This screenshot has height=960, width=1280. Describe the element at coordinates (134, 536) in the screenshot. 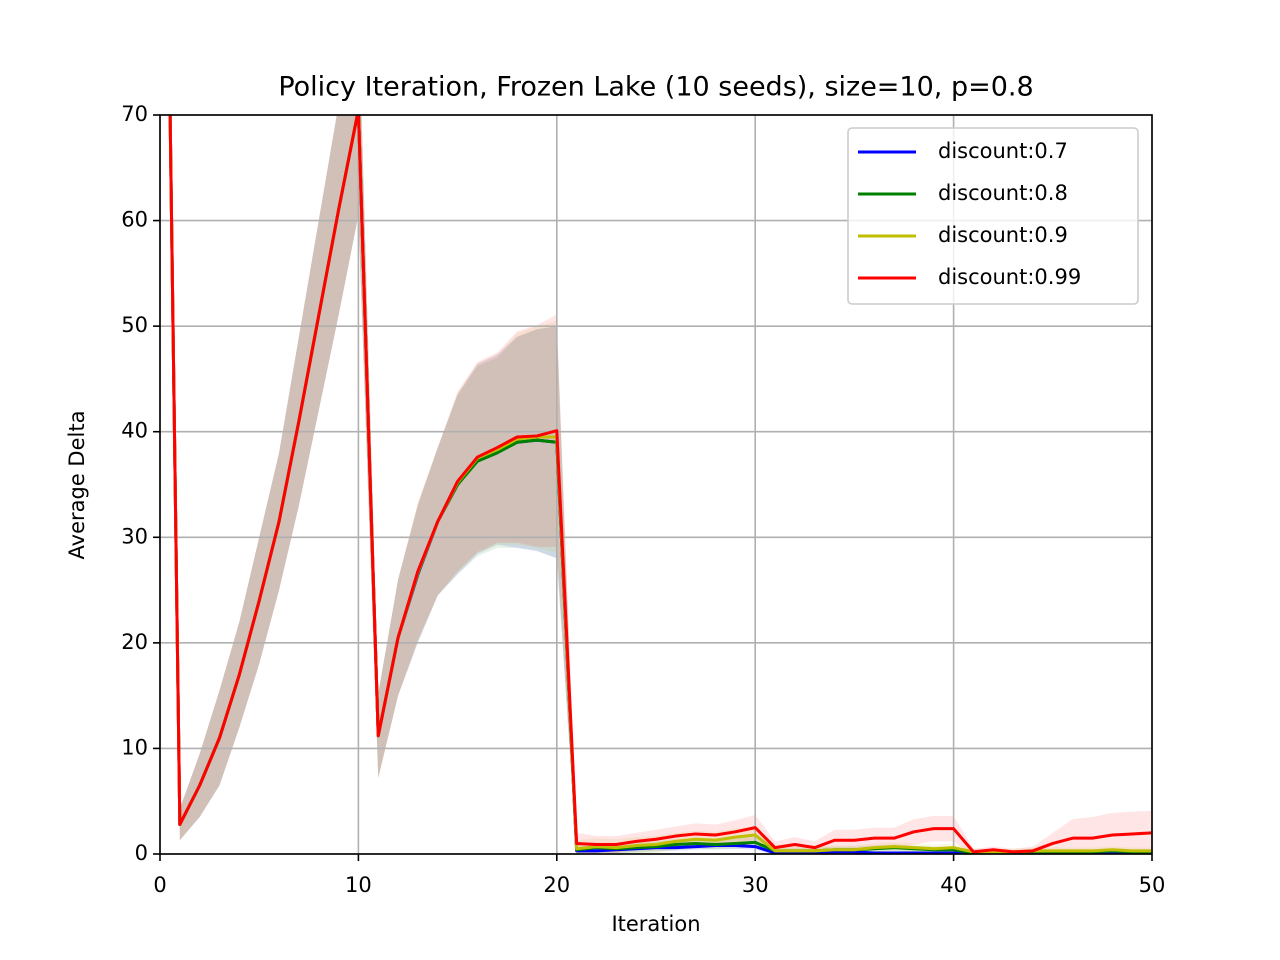

I see `y-tick-label: 30` at that location.